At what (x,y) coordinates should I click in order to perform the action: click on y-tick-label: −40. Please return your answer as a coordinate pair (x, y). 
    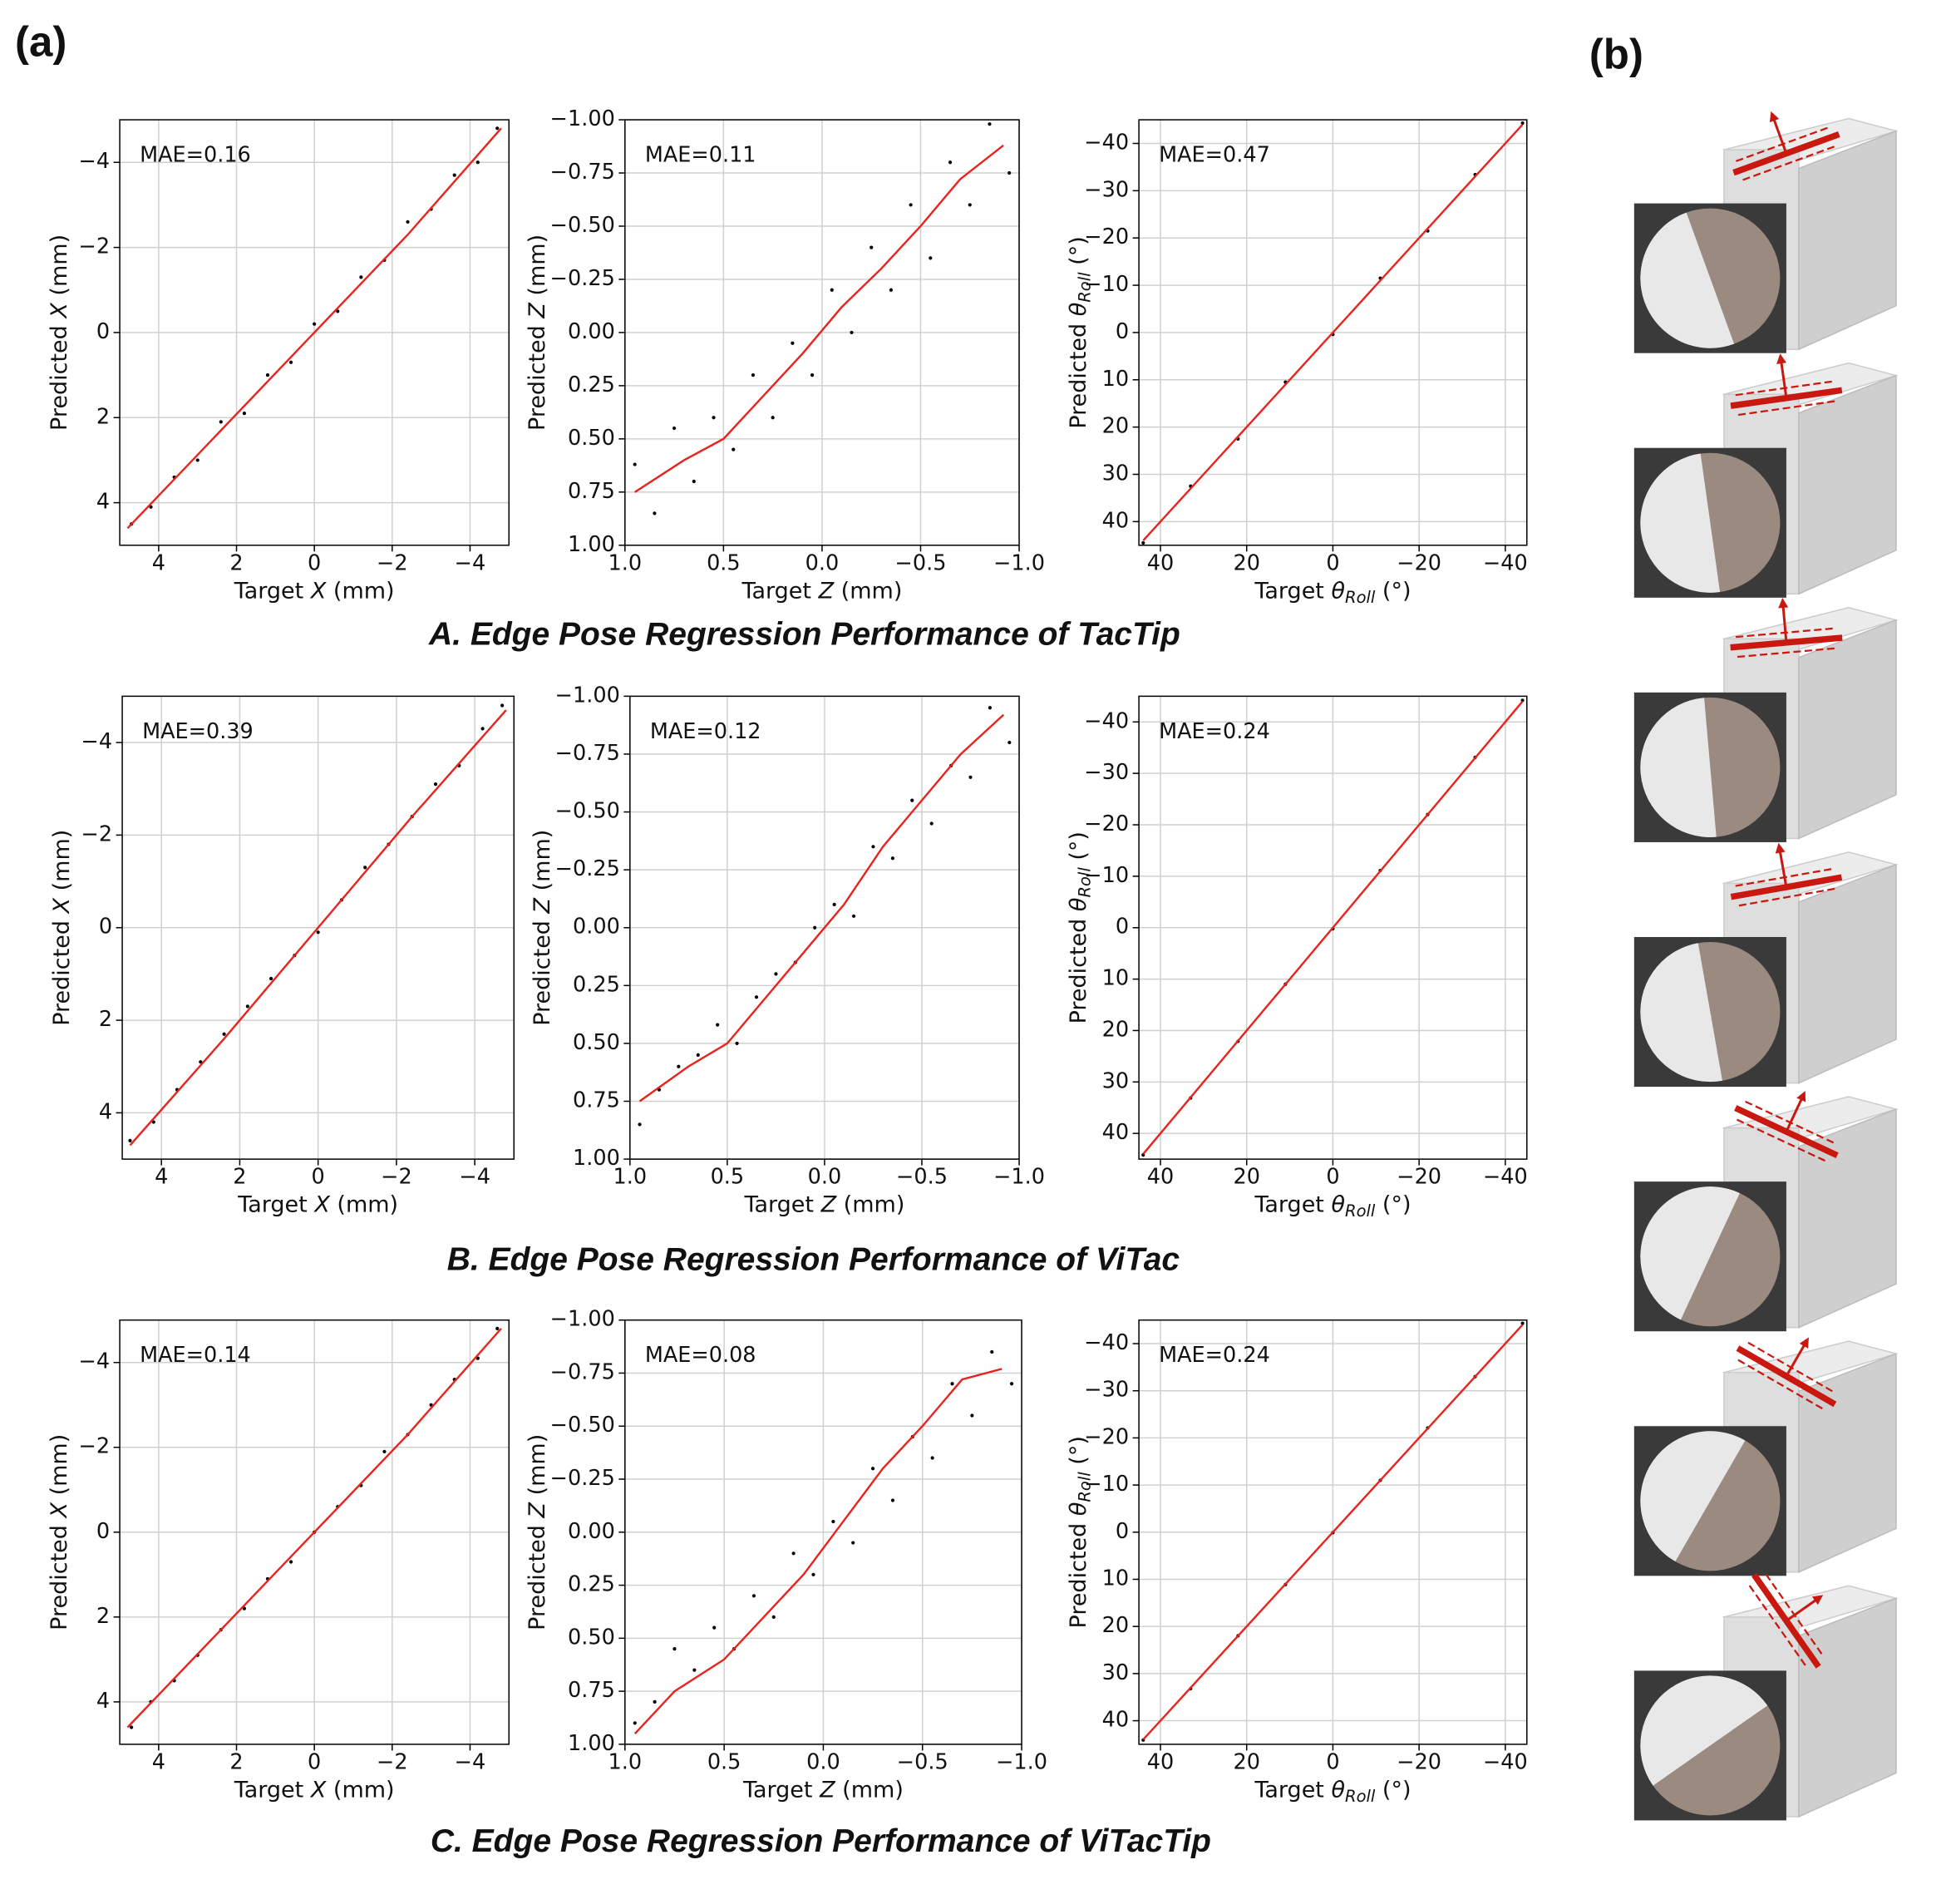
    Looking at the image, I should click on (1106, 143).